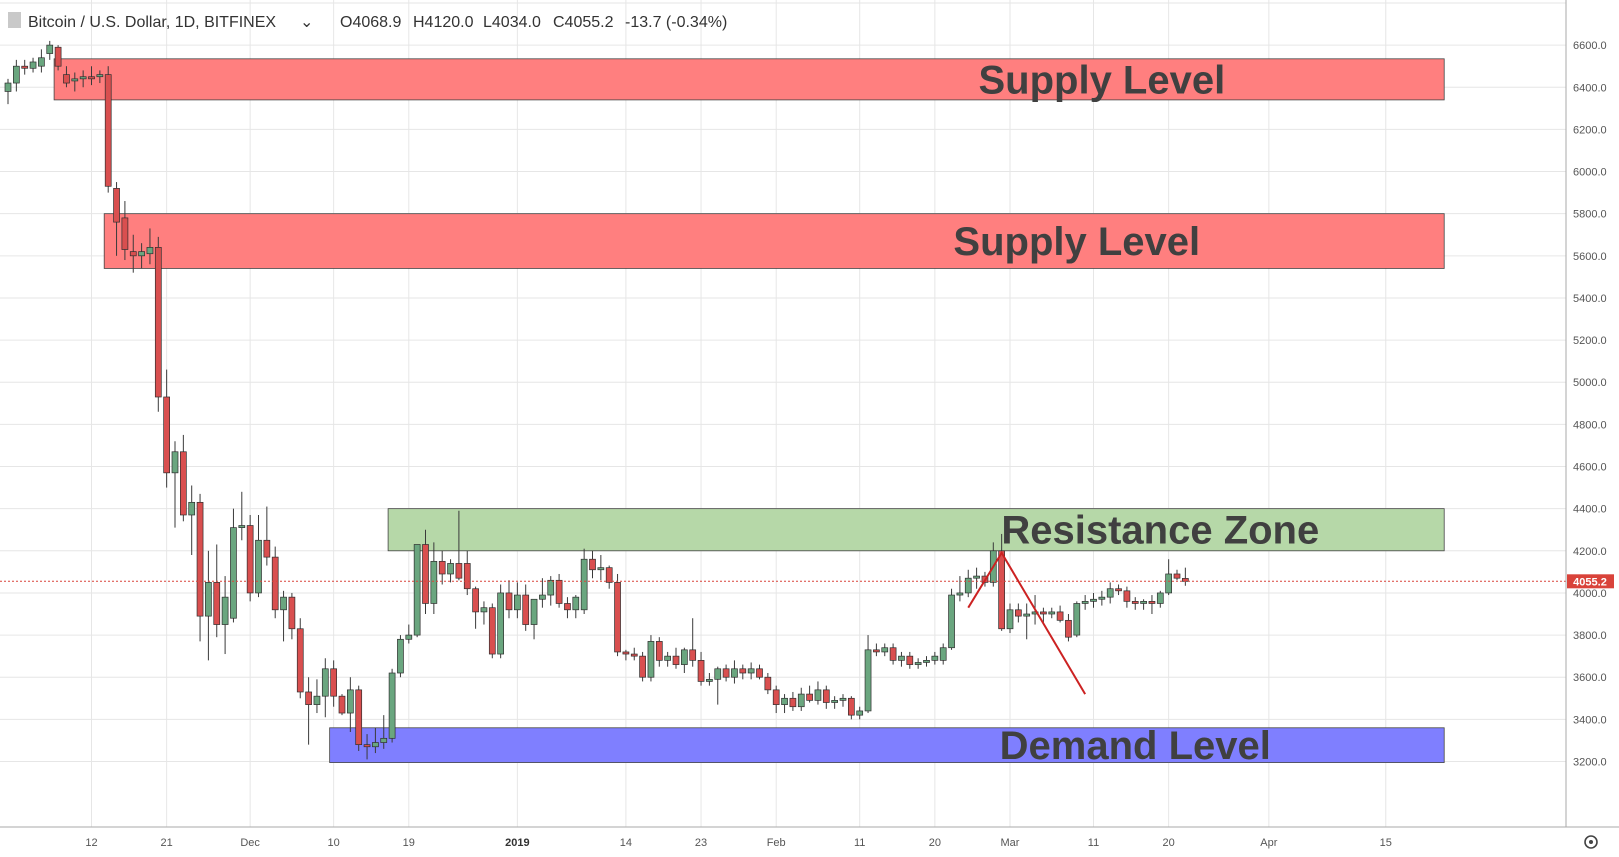  Describe the element at coordinates (14, 20) in the screenshot. I see `series-handle-icon` at that location.